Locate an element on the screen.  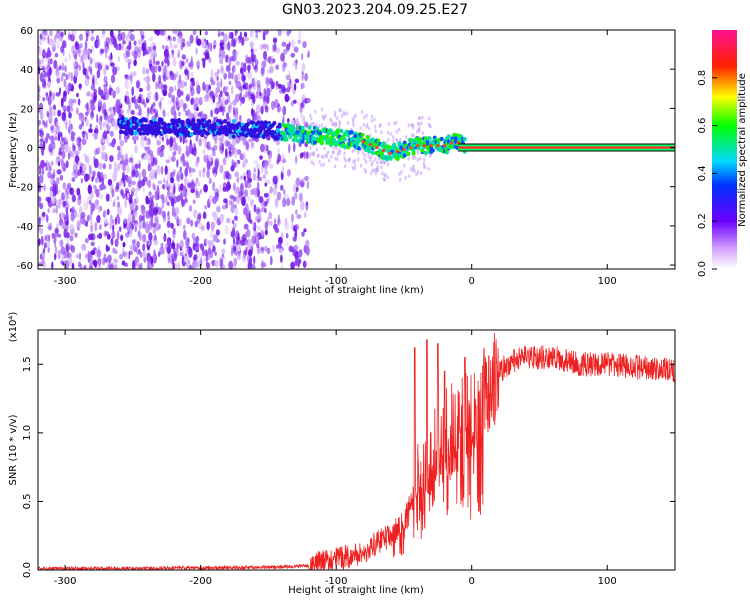
snr-x-tick-label: -300 is located at coordinates (65, 581).